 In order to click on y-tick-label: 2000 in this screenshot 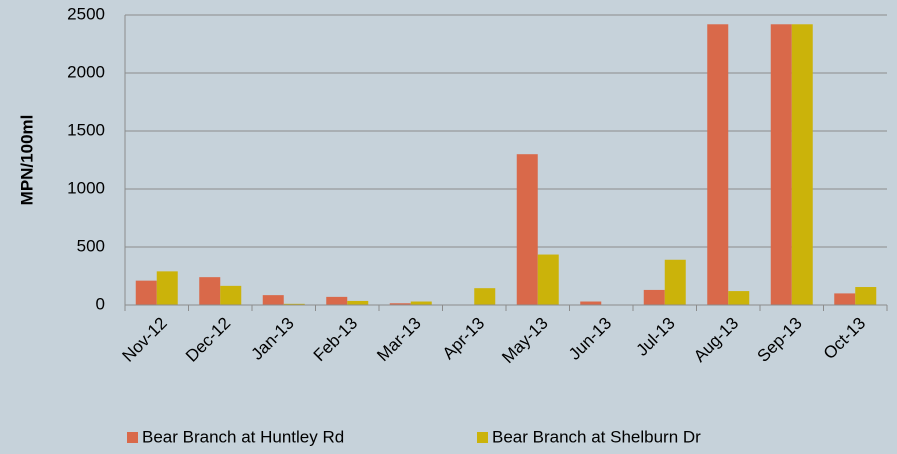, I will do `click(86, 71)`.